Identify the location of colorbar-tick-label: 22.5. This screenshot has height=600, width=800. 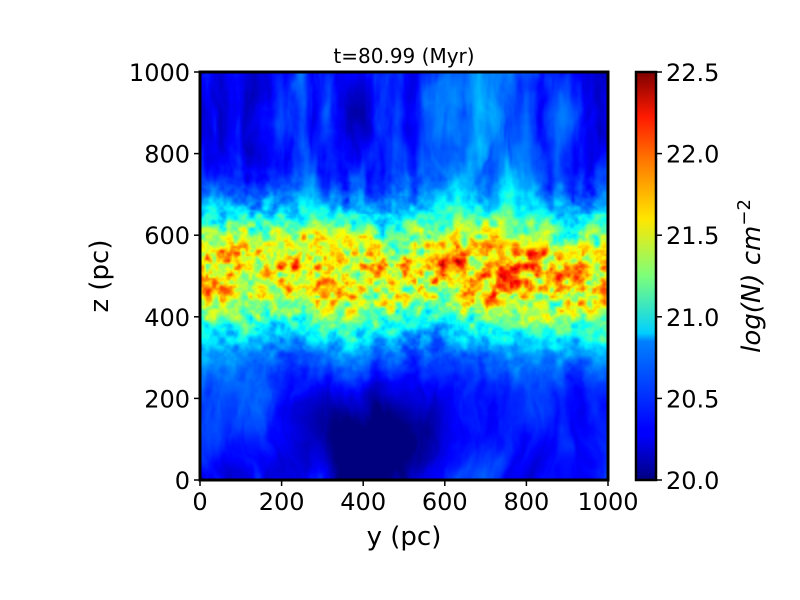
(692, 73).